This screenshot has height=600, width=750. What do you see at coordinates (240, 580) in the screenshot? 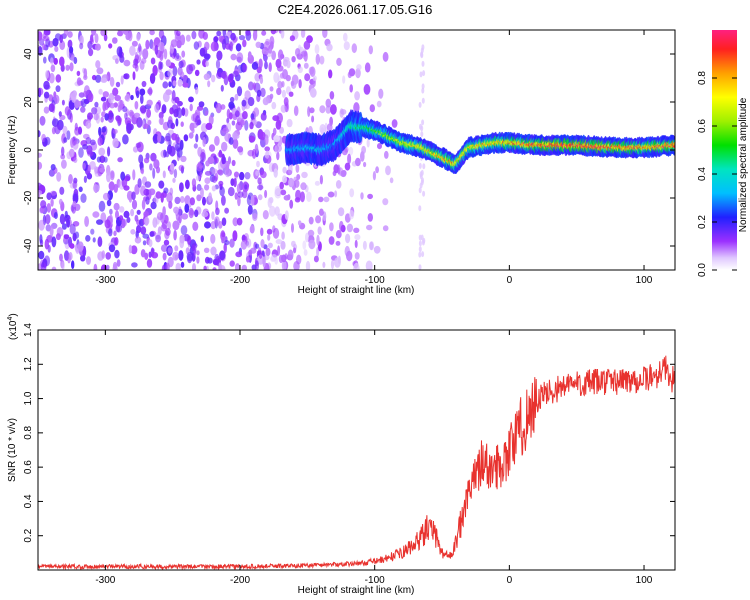
I see `x-tick-label: -200` at bounding box center [240, 580].